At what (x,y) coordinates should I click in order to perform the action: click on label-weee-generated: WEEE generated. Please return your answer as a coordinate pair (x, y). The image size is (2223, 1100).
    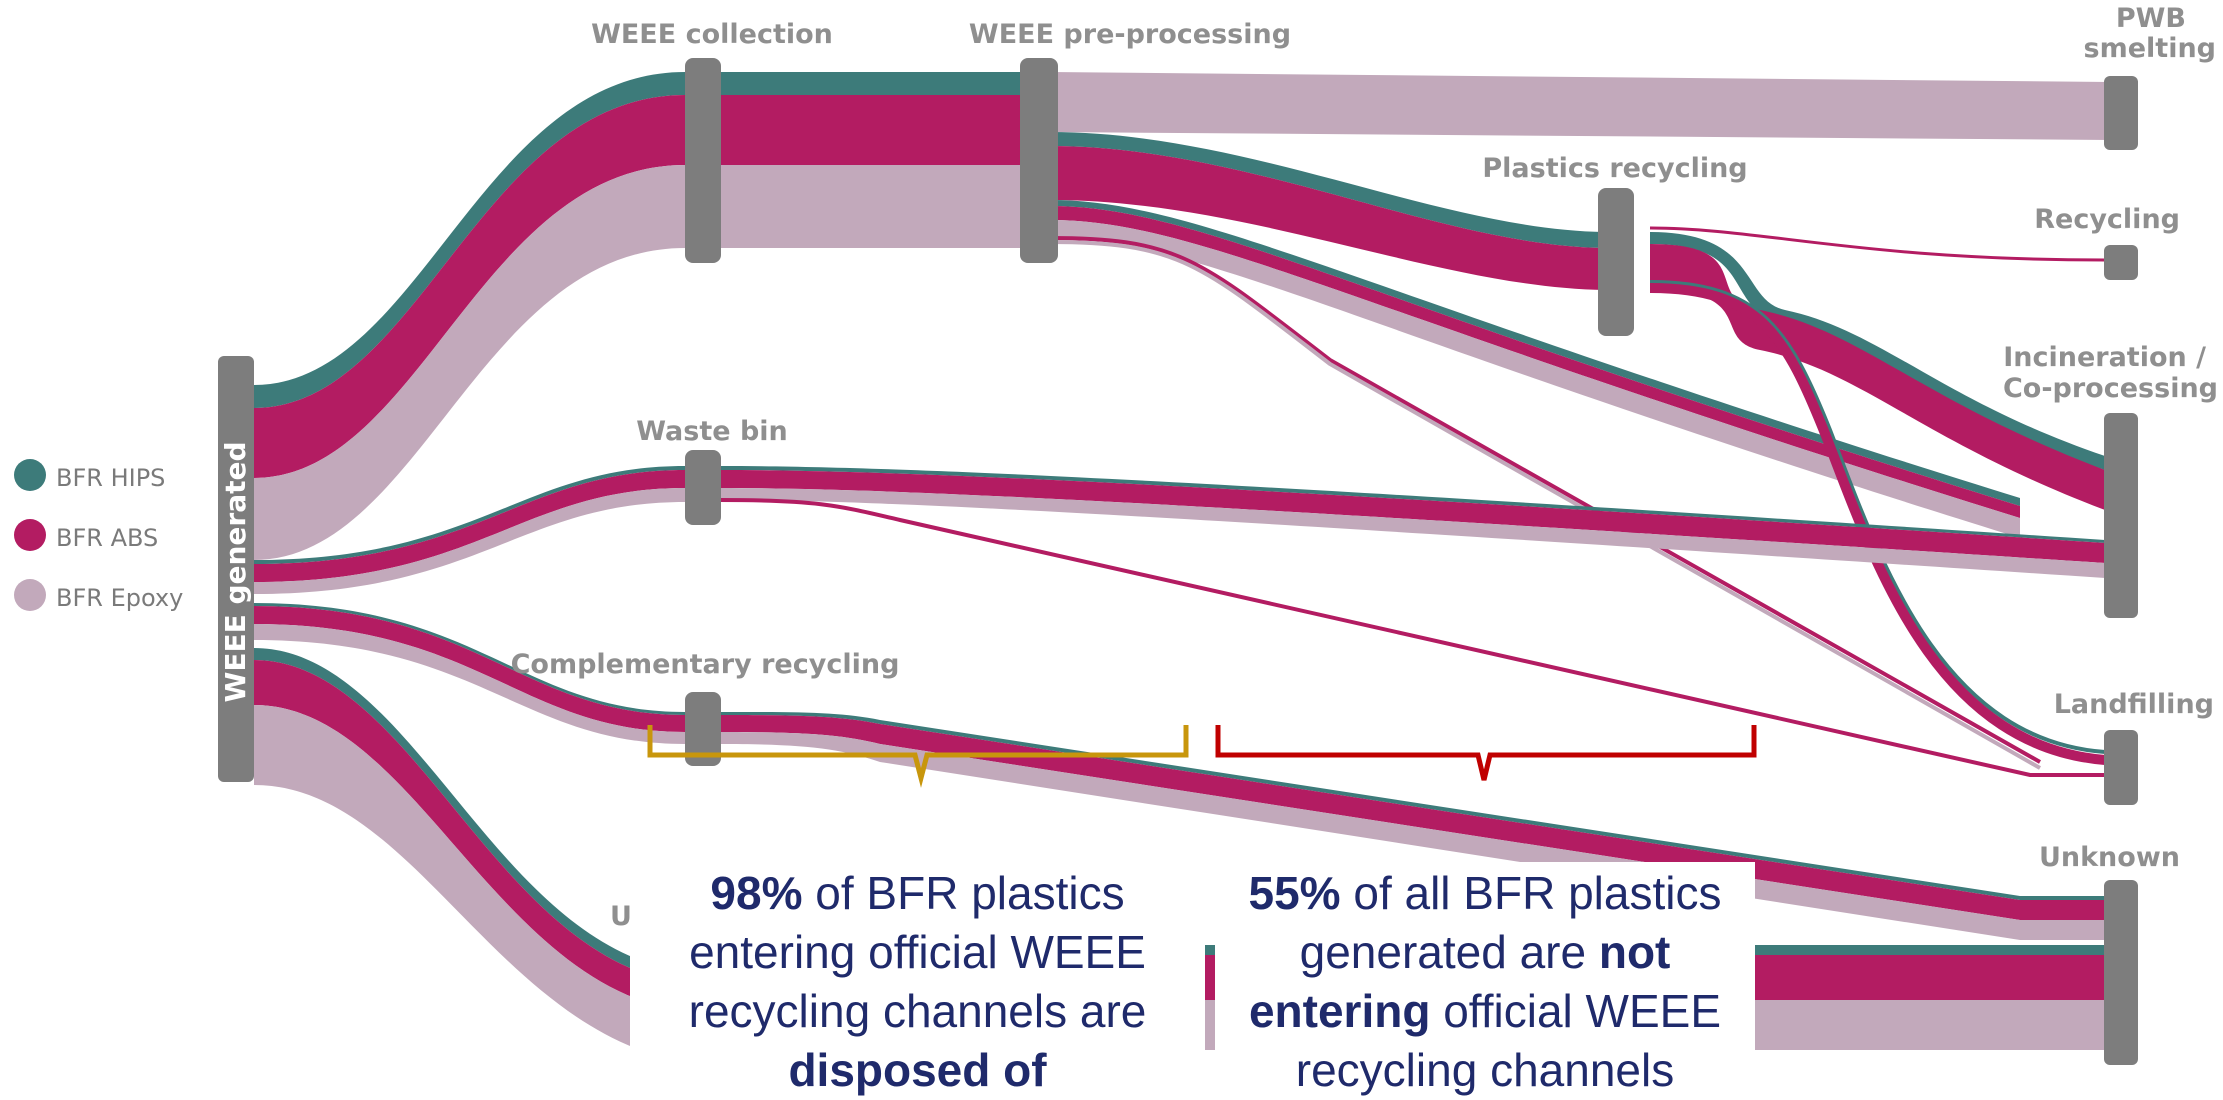
    Looking at the image, I should click on (235, 571).